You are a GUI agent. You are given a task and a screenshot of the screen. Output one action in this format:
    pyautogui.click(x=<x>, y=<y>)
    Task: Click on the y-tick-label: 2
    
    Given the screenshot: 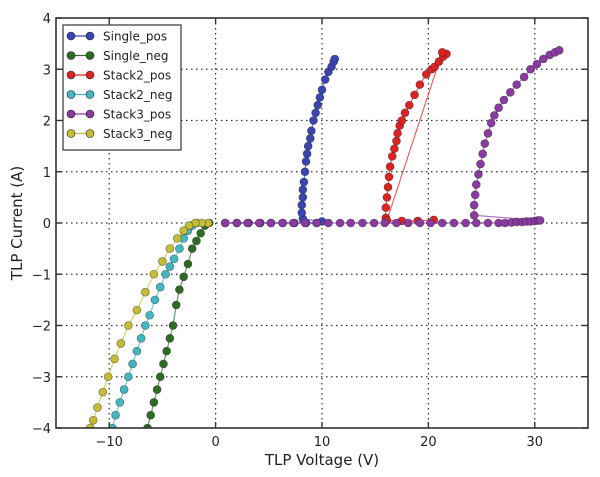 What is the action you would take?
    pyautogui.click(x=47, y=122)
    